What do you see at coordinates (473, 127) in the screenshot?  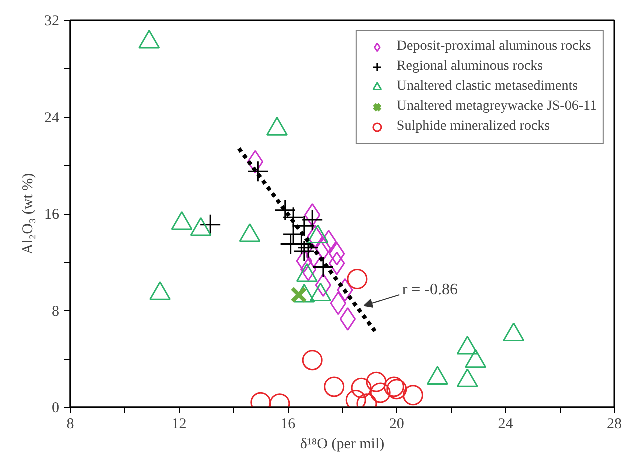 I see `legend-label: Sulphide mineralized rocks` at bounding box center [473, 127].